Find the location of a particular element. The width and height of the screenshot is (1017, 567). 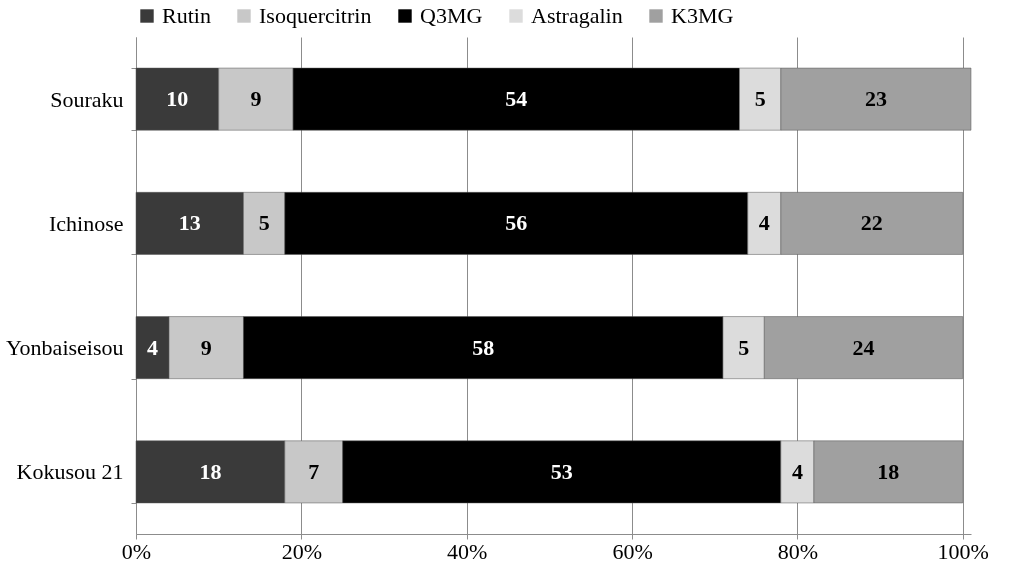

data-label: 53 is located at coordinates (561, 471).